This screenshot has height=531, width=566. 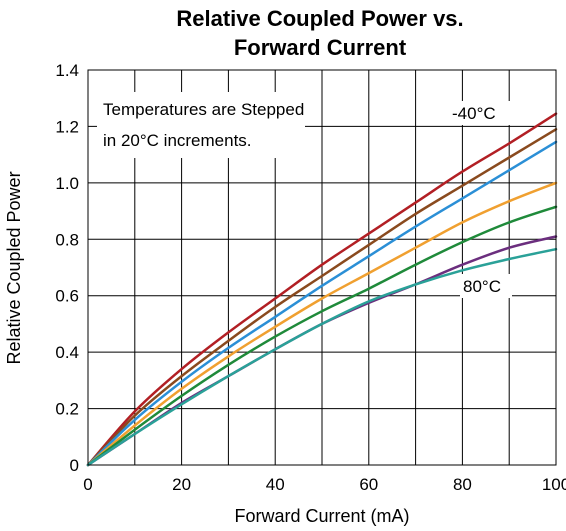 I want to click on bottom-label-bg, so click(x=486, y=286).